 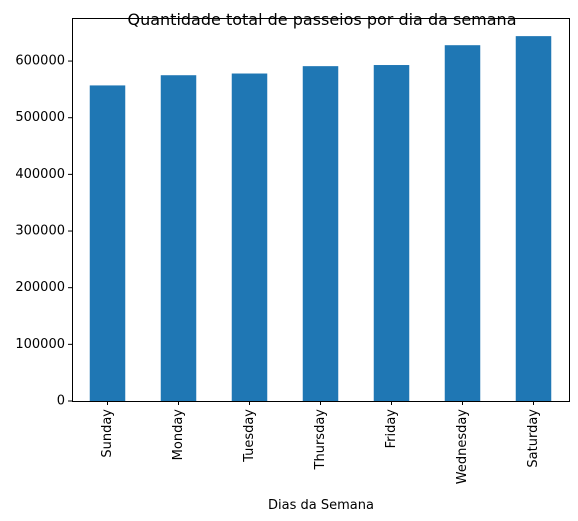 I want to click on y-tick-label: 400000, so click(x=40, y=174).